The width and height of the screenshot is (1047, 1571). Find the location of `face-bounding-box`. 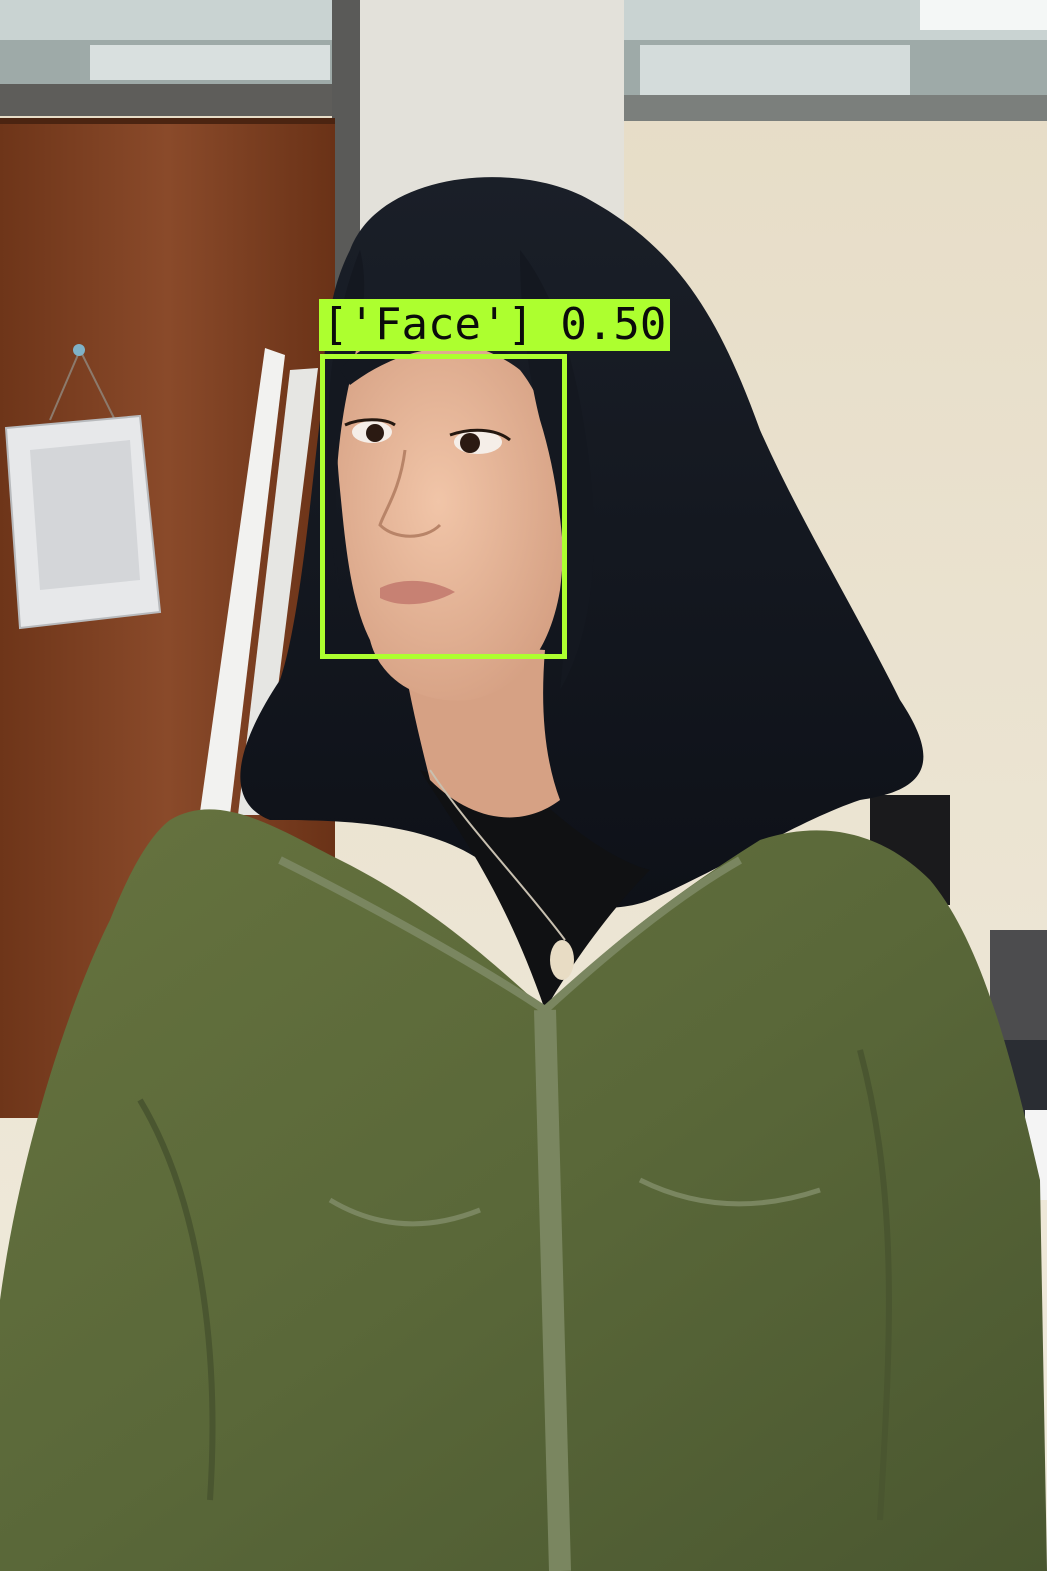

face-bounding-box is located at coordinates (443, 506).